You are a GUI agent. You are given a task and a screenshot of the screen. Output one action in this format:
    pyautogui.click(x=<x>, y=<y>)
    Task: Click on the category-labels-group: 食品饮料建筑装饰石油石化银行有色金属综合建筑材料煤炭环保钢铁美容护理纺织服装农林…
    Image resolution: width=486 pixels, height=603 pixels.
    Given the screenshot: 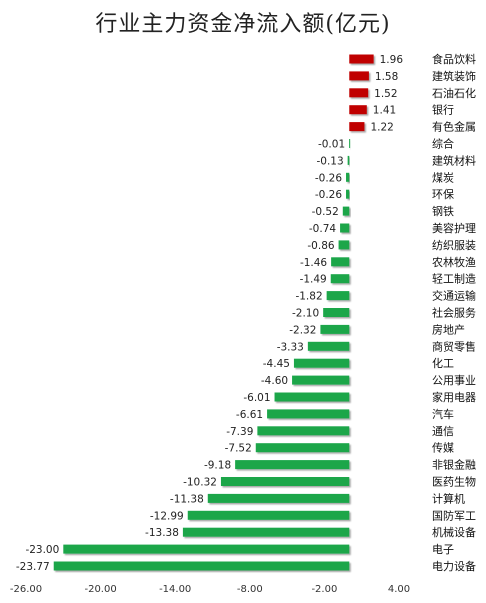 What is the action you would take?
    pyautogui.click(x=454, y=312)
    